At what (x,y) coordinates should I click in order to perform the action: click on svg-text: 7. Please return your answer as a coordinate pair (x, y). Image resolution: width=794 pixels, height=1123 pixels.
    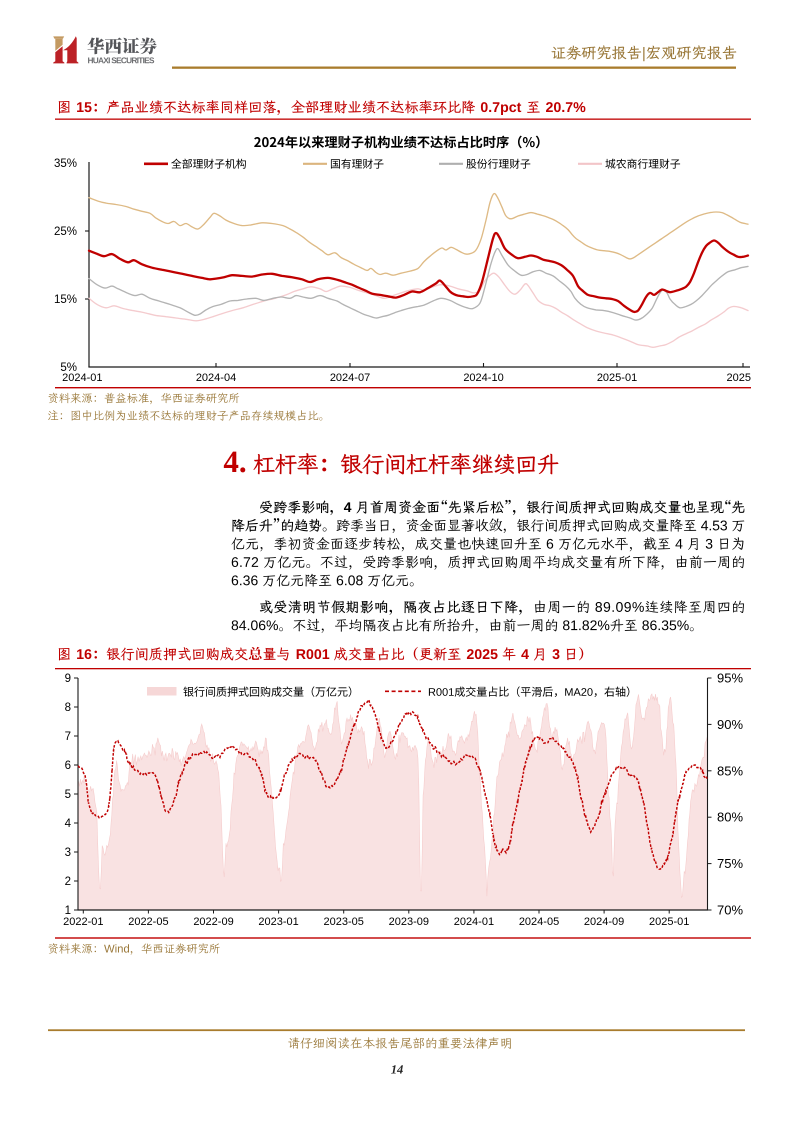
    Looking at the image, I should click on (68, 737).